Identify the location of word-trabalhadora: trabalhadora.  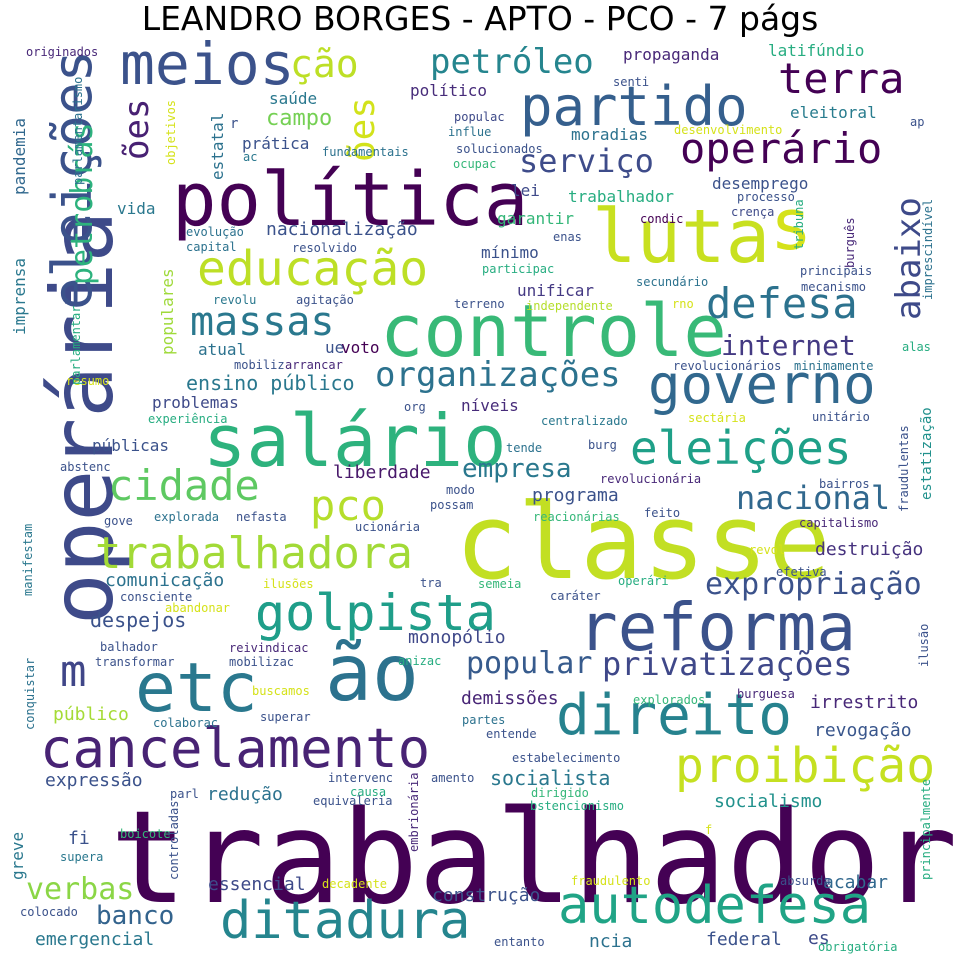
(254, 553).